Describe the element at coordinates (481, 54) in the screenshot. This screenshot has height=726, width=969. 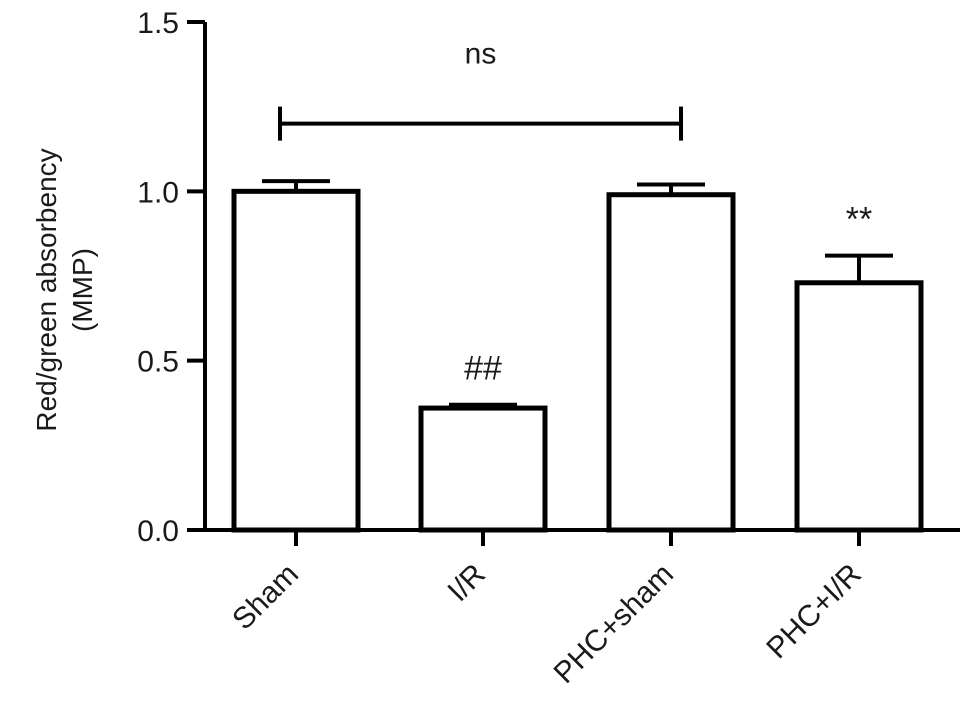
I see `comparison-label: ns` at that location.